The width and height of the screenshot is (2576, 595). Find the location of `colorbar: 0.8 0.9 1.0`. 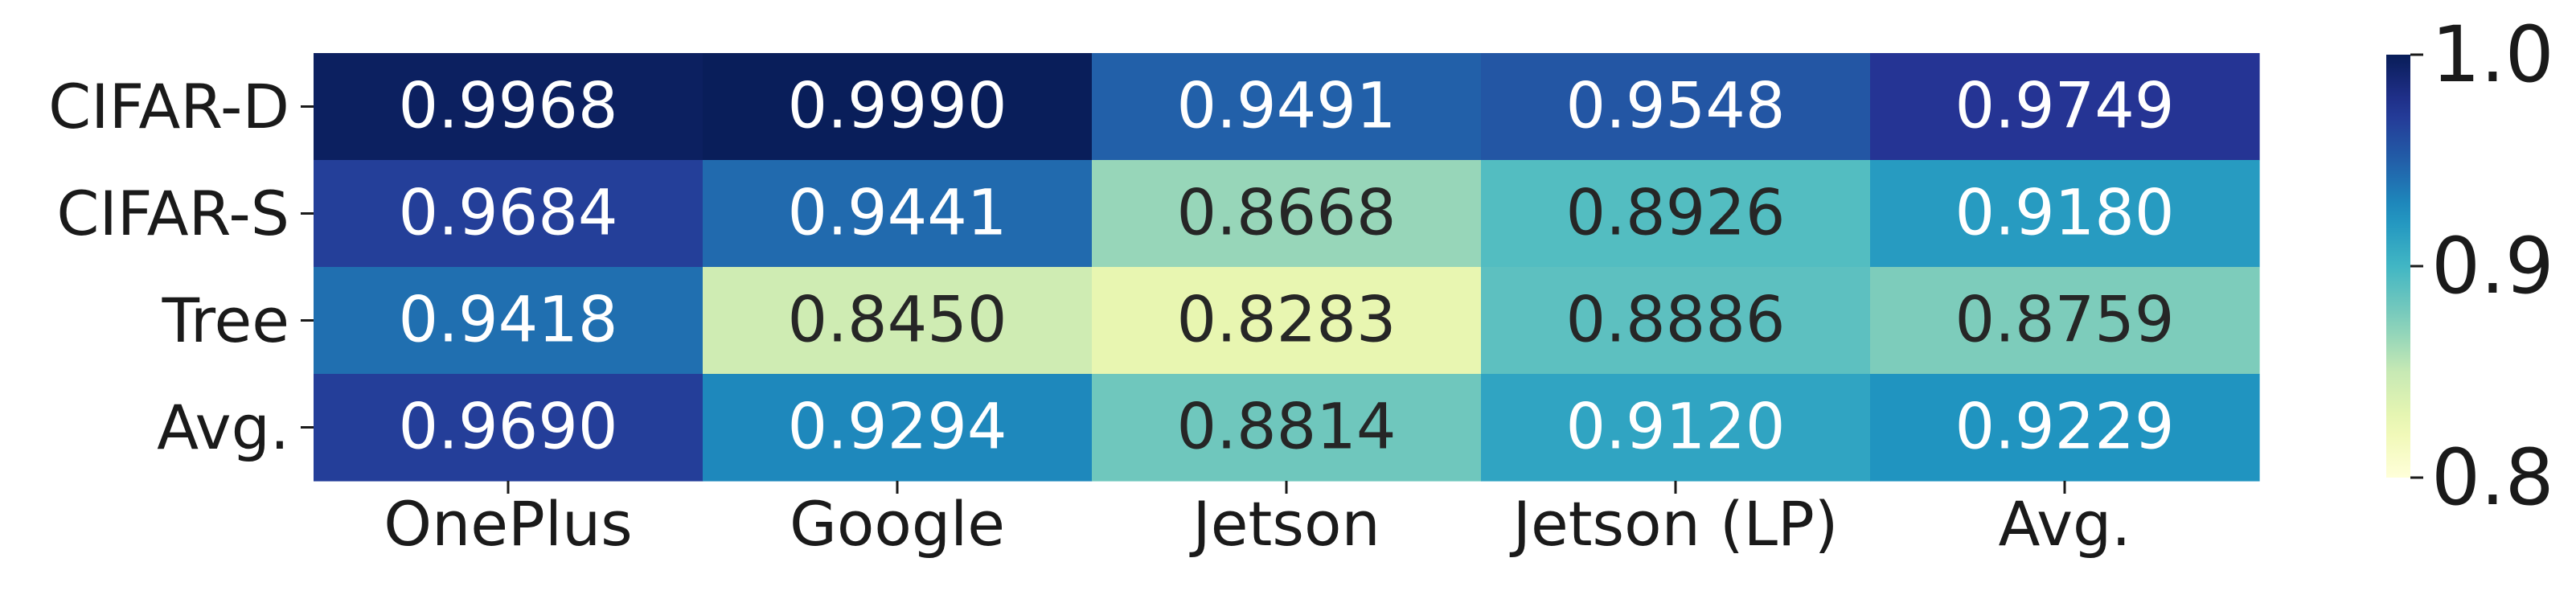

colorbar: 0.8 0.9 1.0 is located at coordinates (2470, 266).